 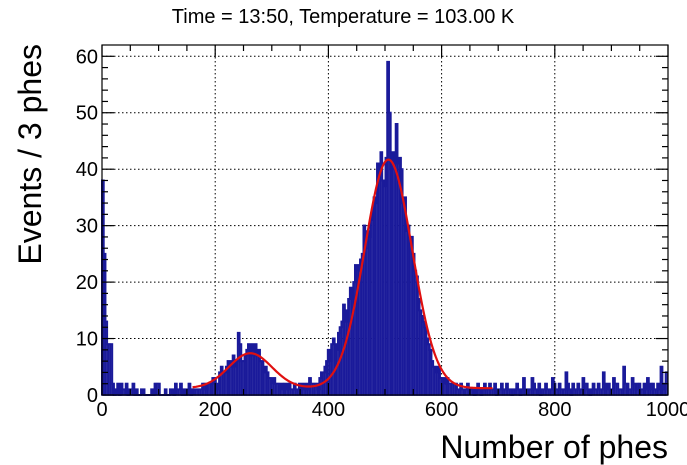 I want to click on x-axis-title: Number of phes, so click(x=554, y=447).